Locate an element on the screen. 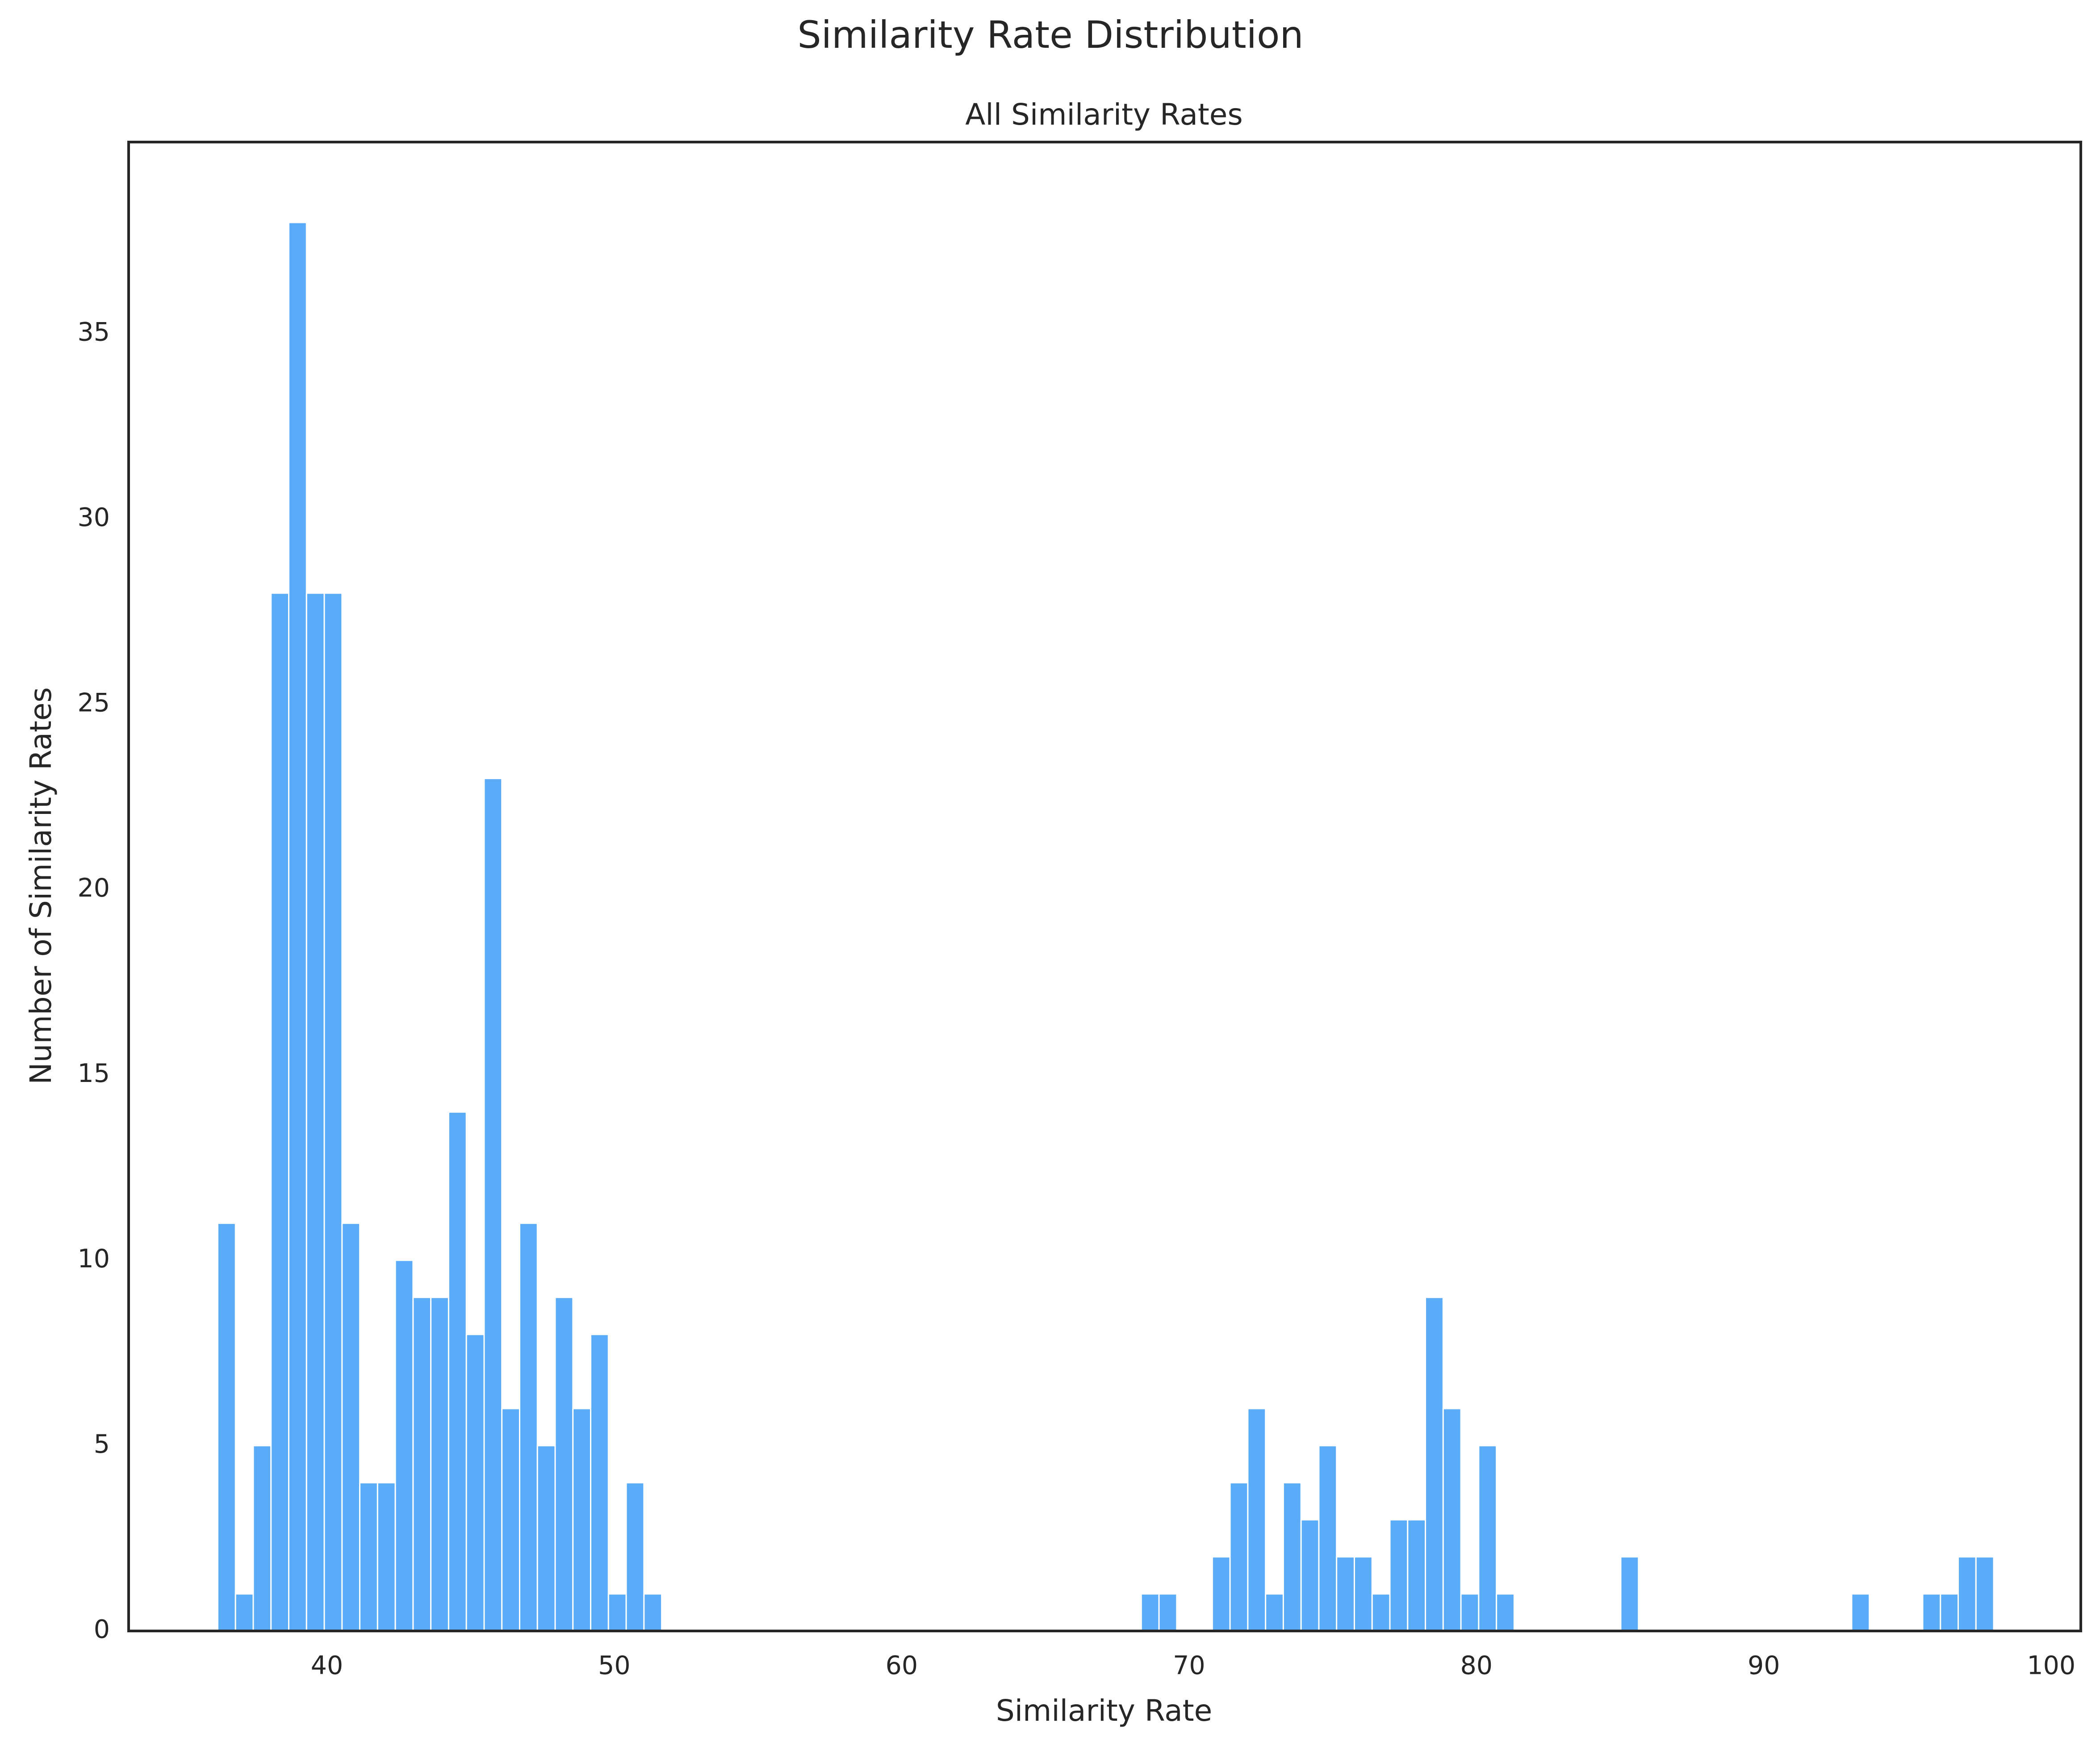 Image resolution: width=2100 pixels, height=1748 pixels. x-tick-label: 60 is located at coordinates (902, 1666).